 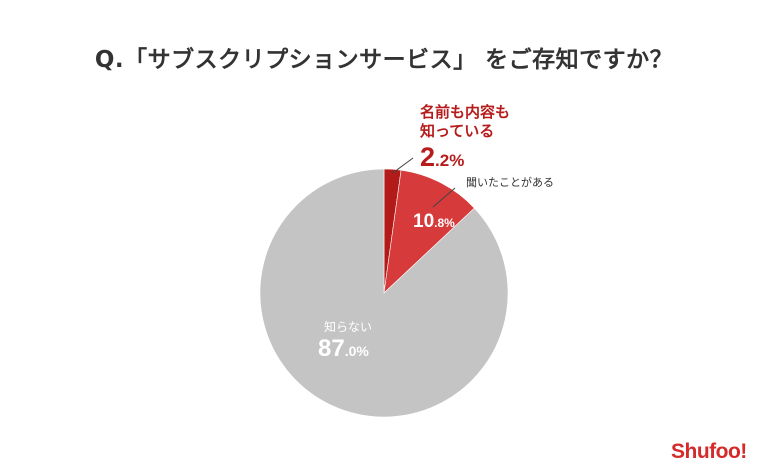 I want to click on value-label-series-2: 10.8%, so click(x=434, y=221).